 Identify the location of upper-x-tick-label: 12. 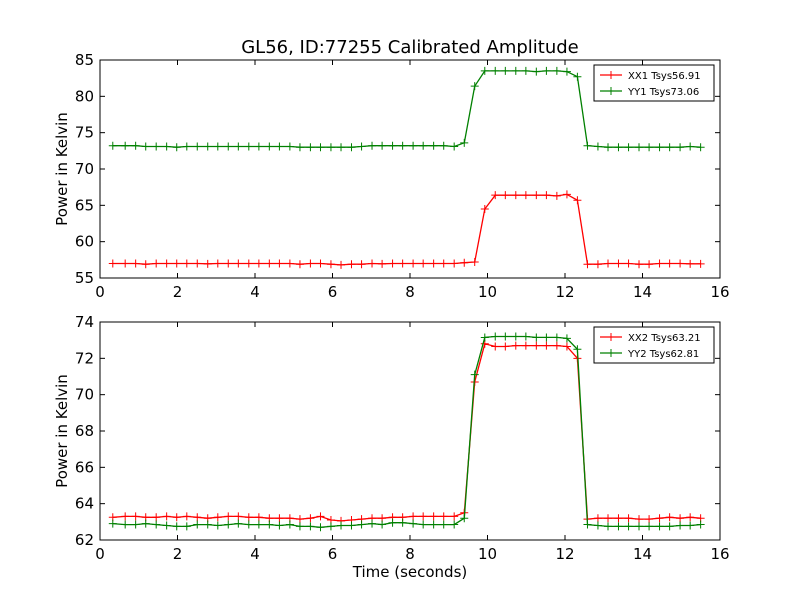
(564, 292).